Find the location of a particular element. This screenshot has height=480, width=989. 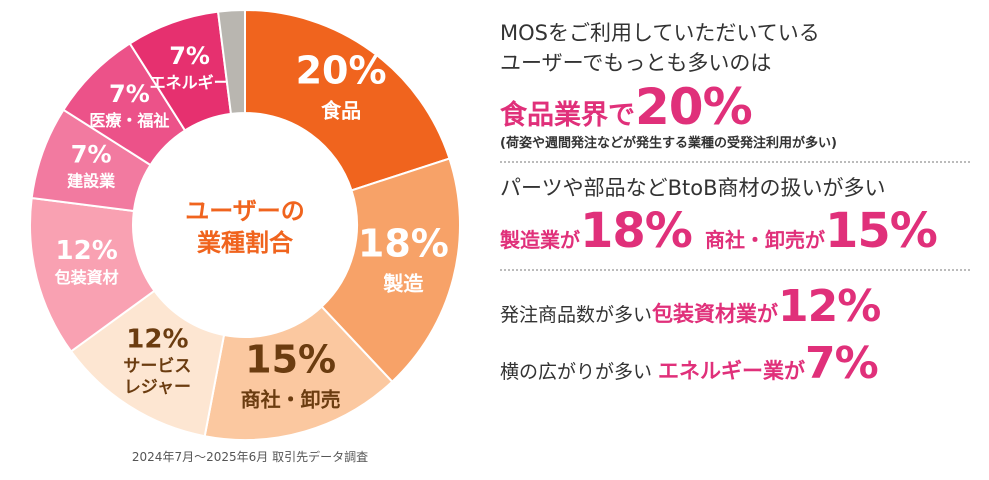

highlight-food-value: 20% is located at coordinates (694, 107).